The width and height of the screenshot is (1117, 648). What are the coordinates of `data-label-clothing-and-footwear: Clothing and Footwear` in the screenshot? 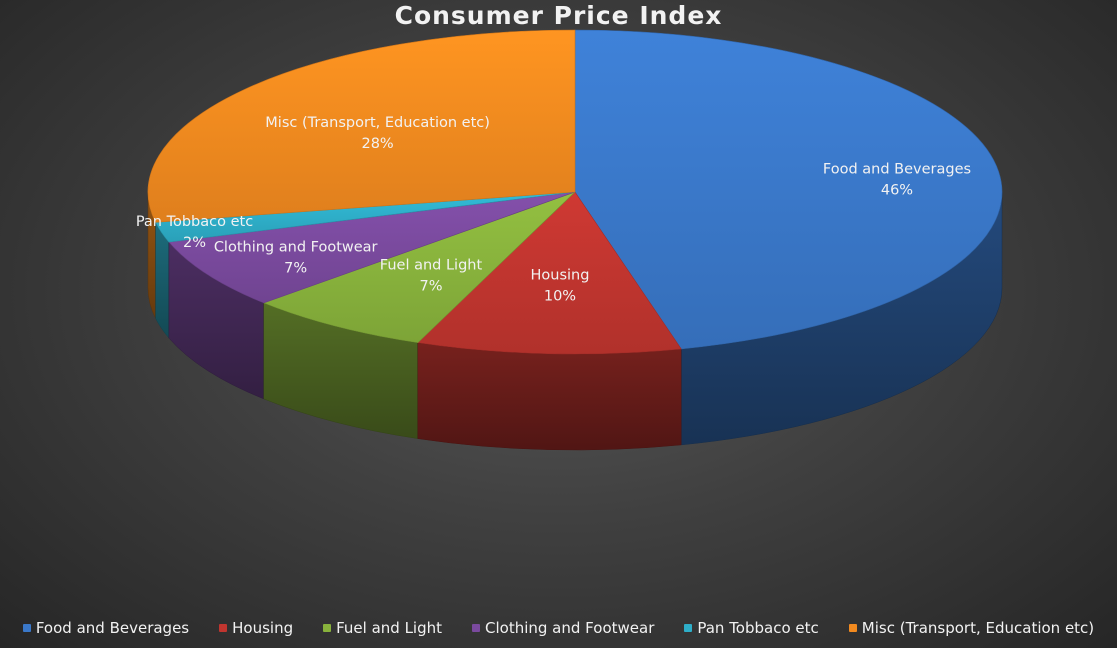 It's located at (296, 248).